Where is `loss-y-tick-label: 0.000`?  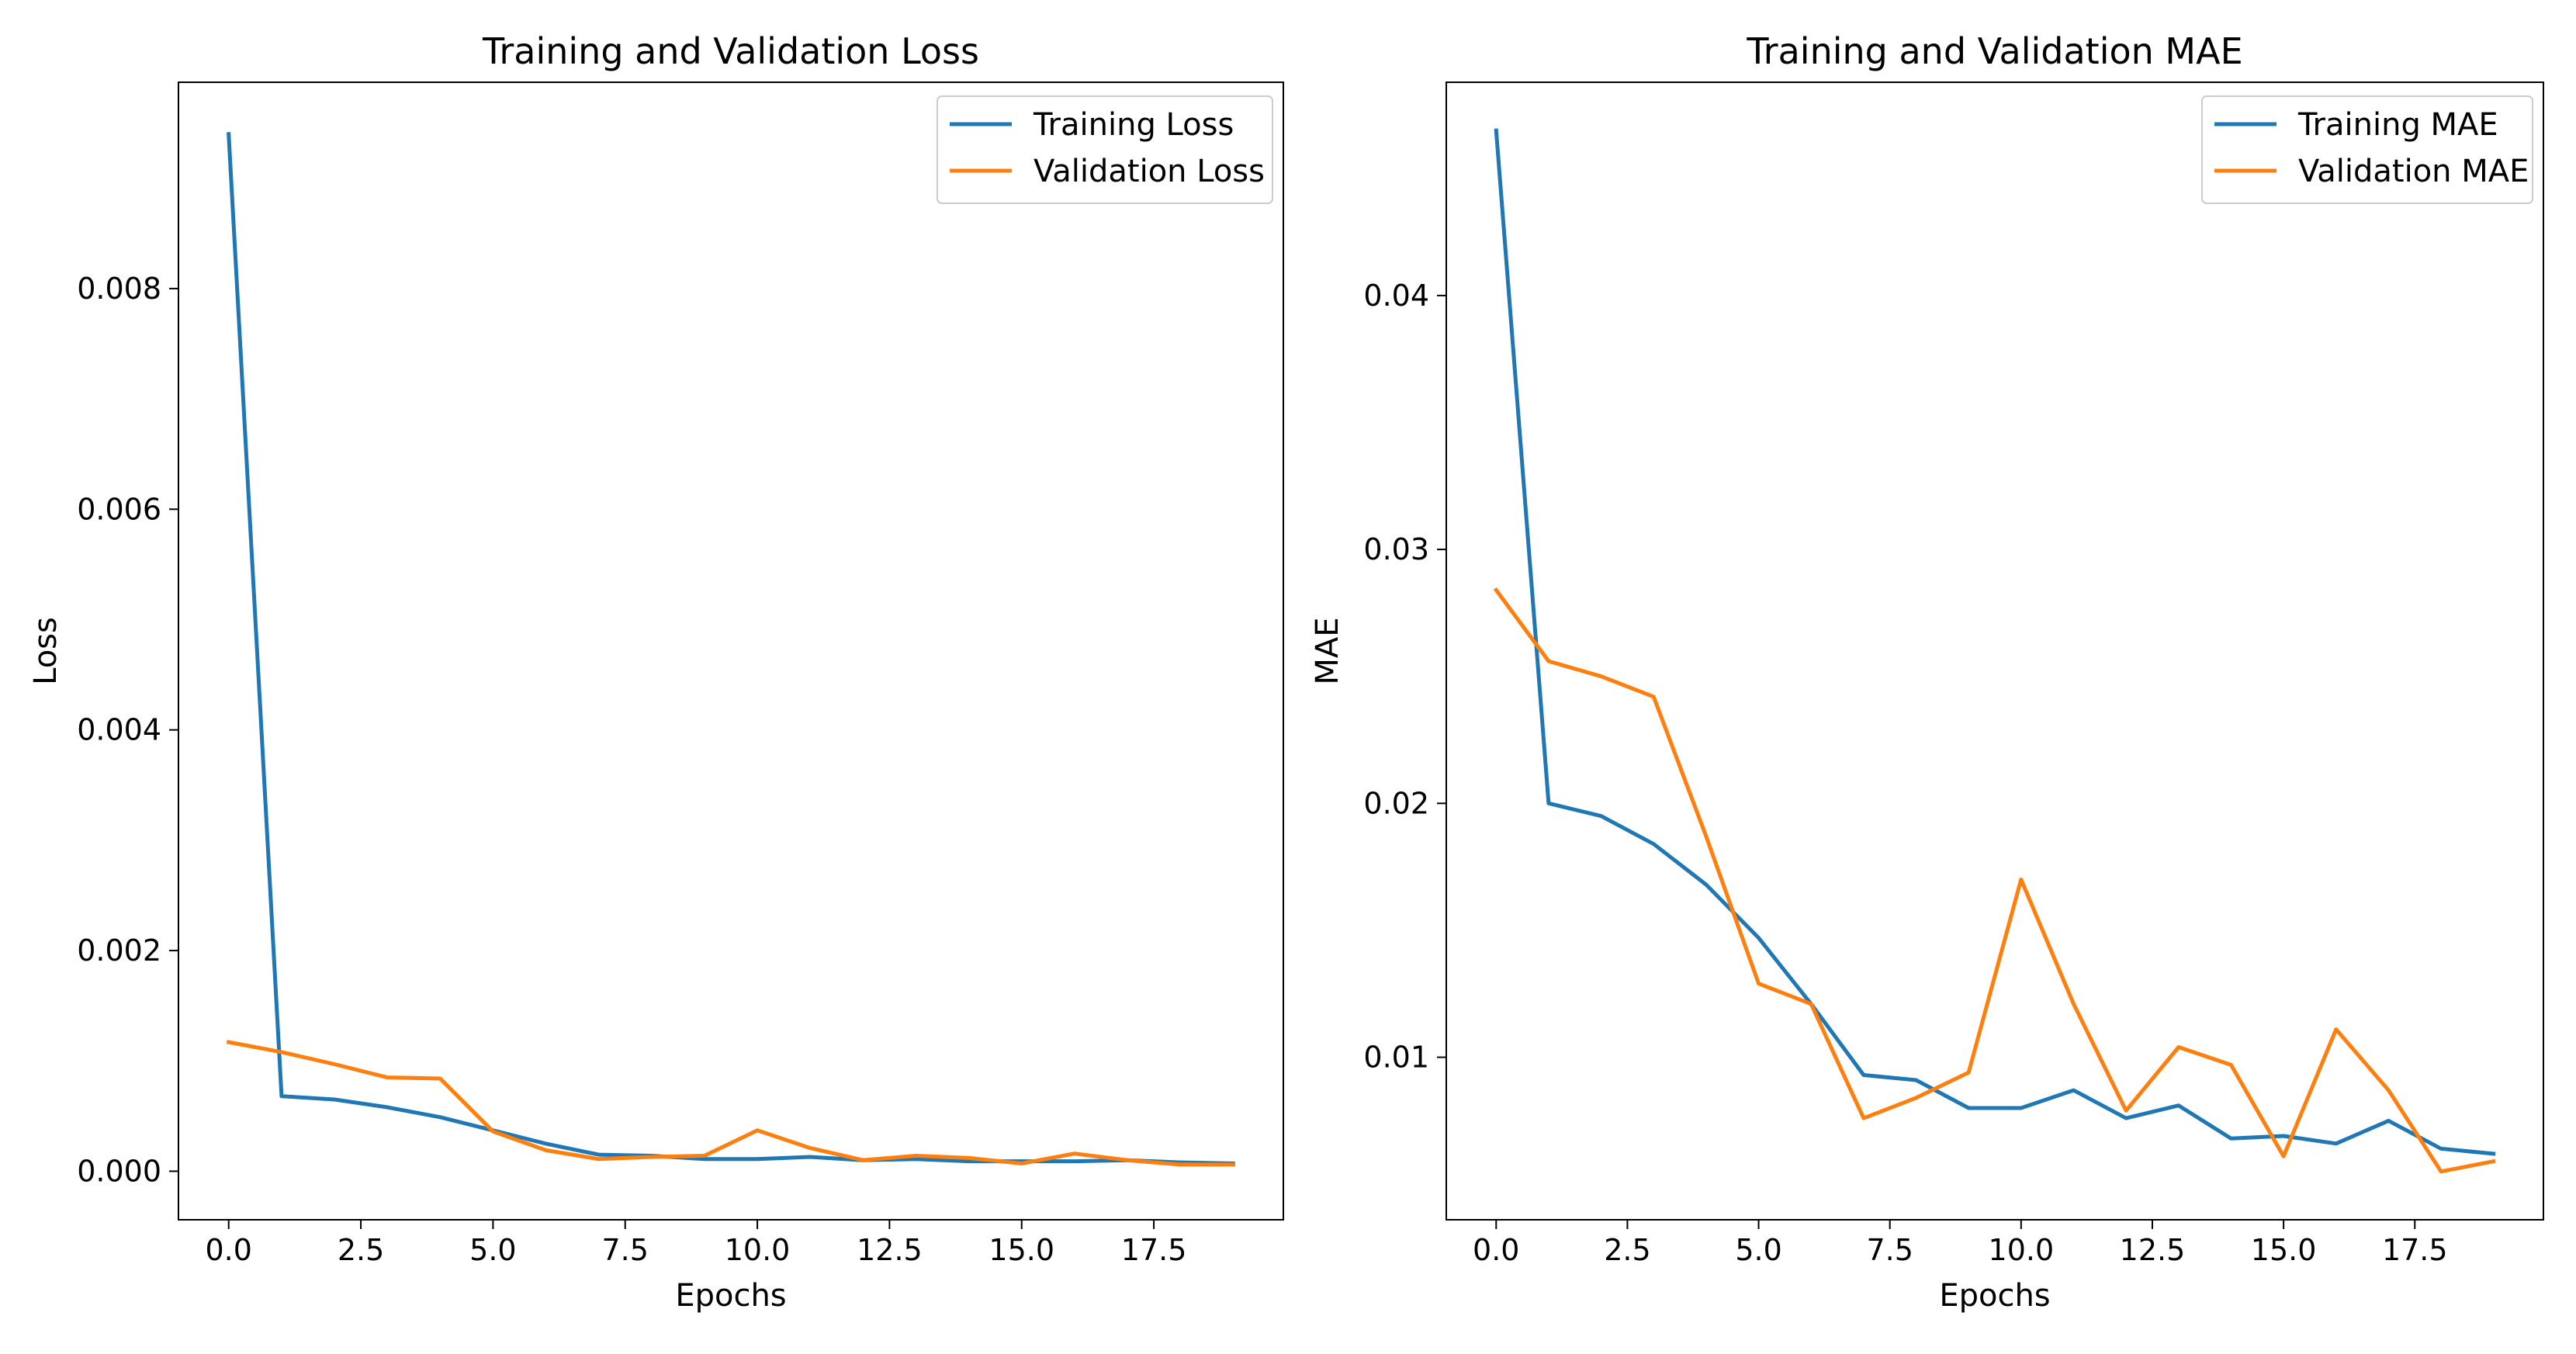
loss-y-tick-label: 0.000 is located at coordinates (119, 1171).